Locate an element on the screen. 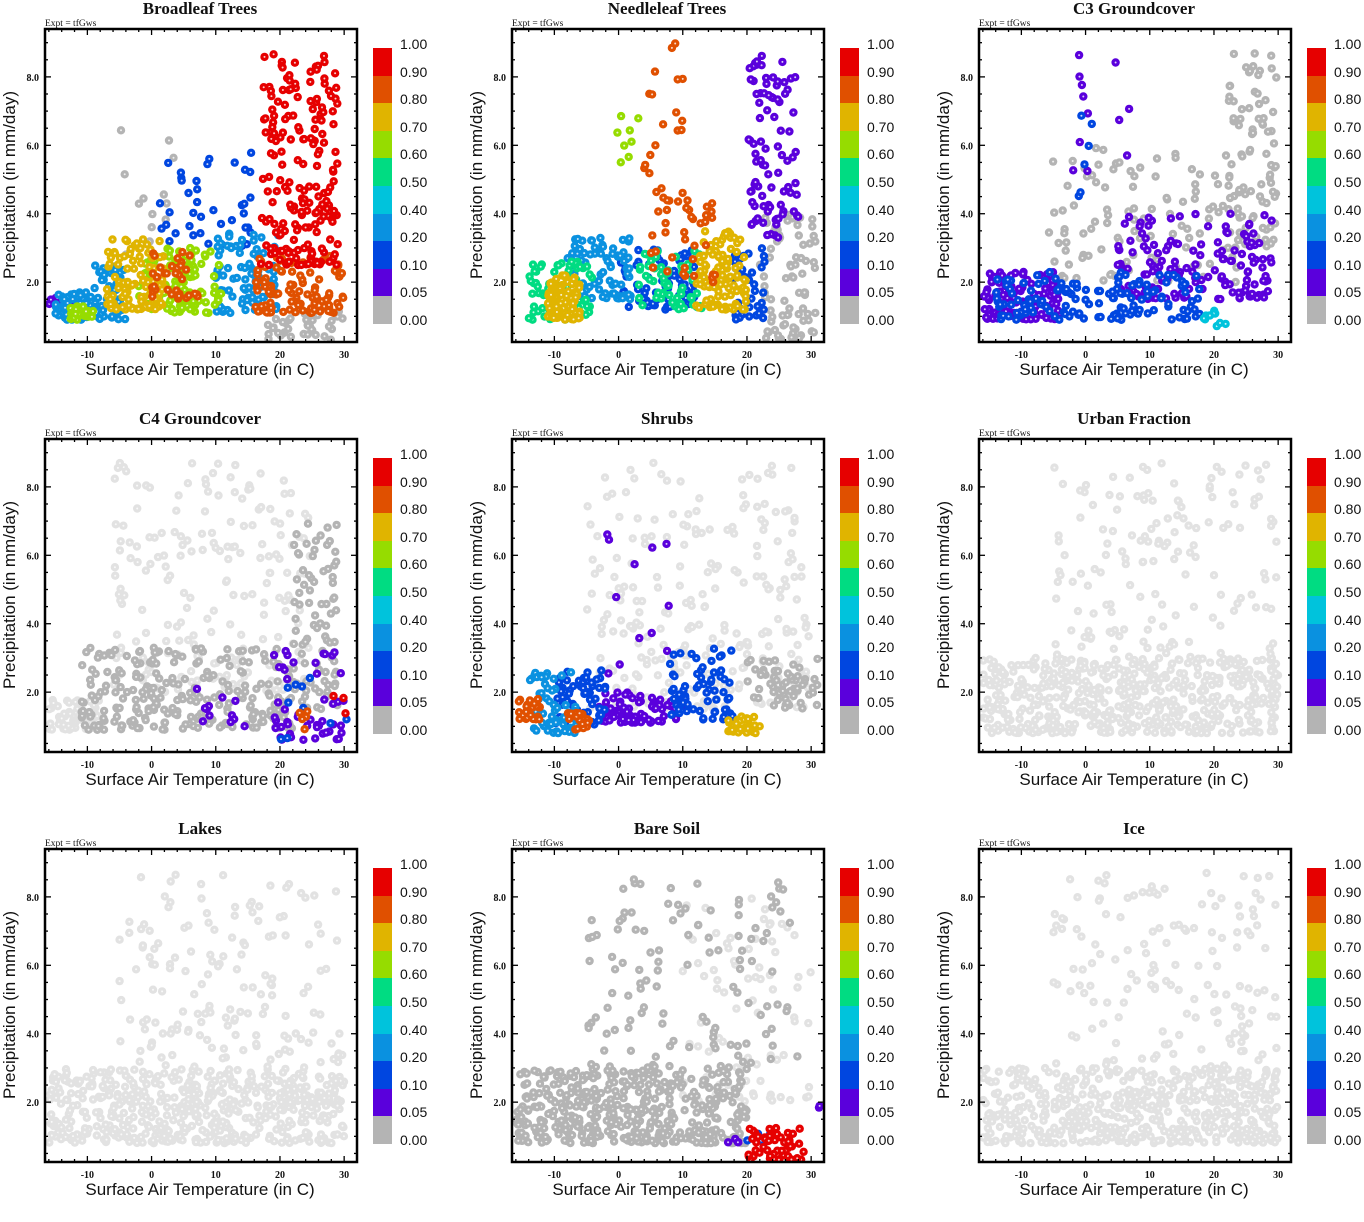 This screenshot has width=1364, height=1222. experiment-label: Expt = tfGws is located at coordinates (70, 24).